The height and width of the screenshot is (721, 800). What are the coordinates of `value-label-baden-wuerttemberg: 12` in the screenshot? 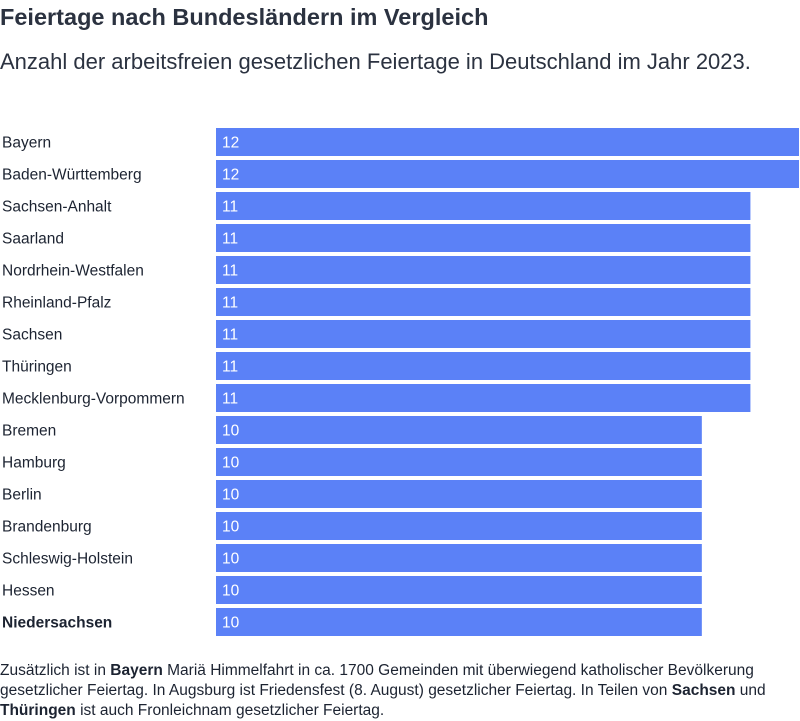 It's located at (230, 175).